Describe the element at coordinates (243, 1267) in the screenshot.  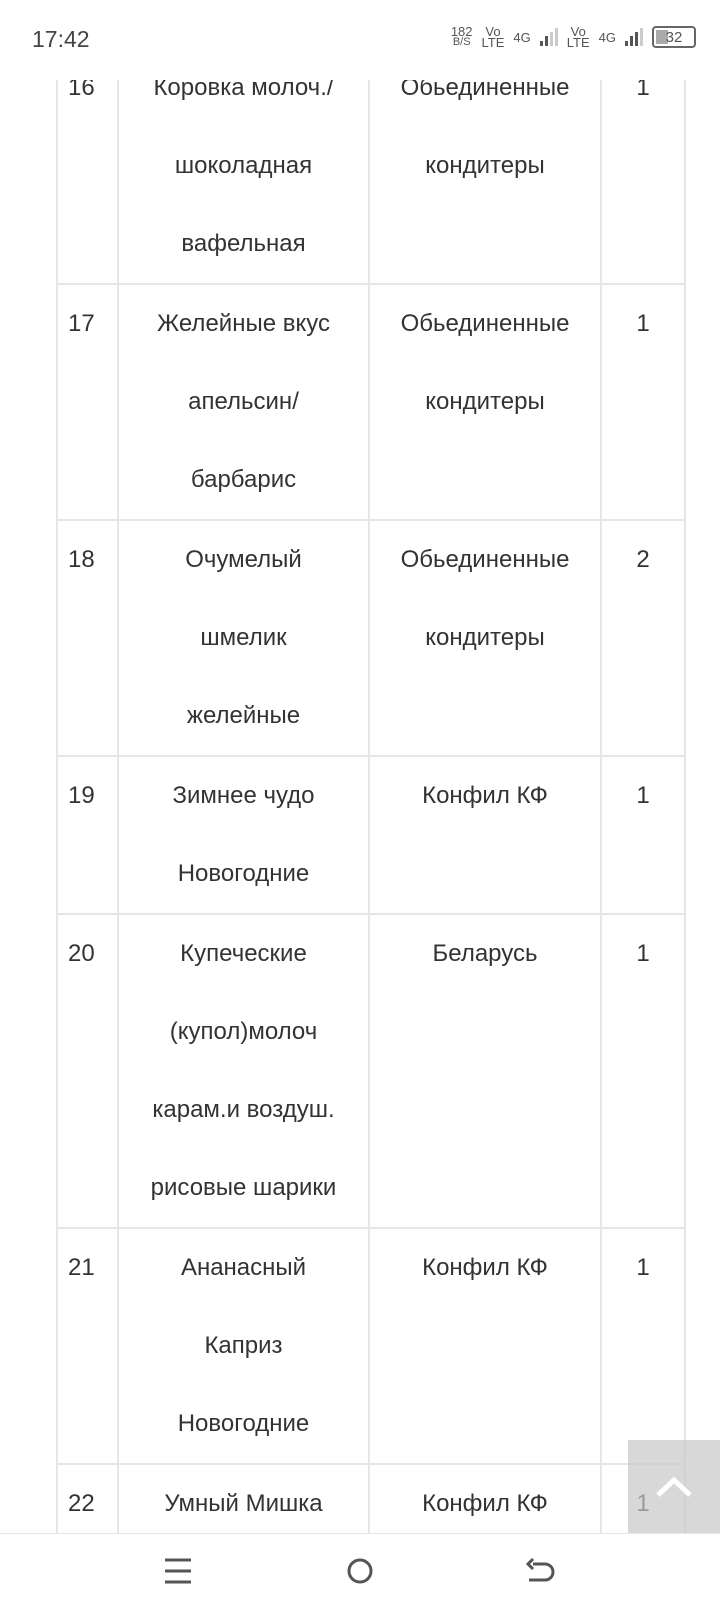
I see `product-name-line: Ананасный` at that location.